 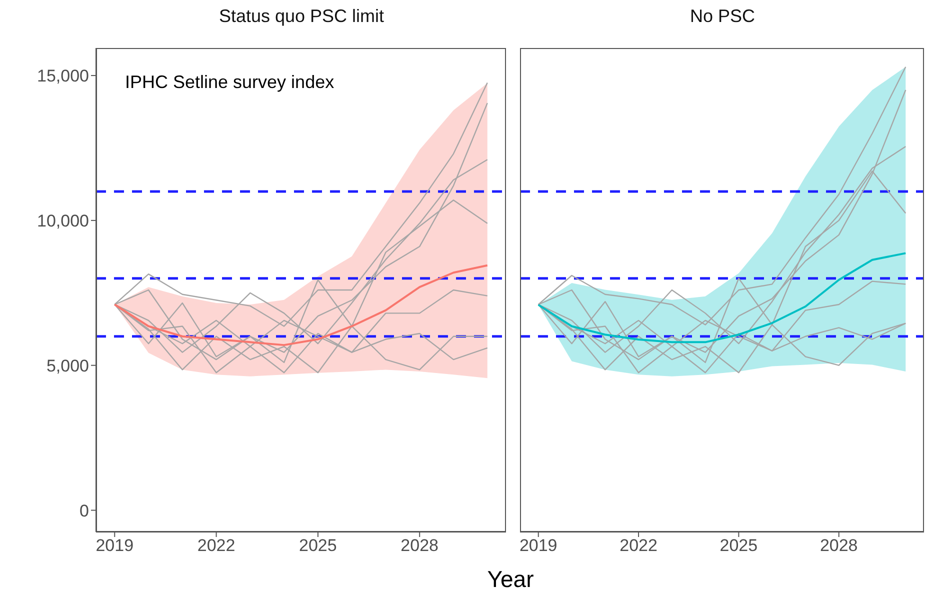 I want to click on annotation: IPHC Setline survey index, so click(x=229, y=82).